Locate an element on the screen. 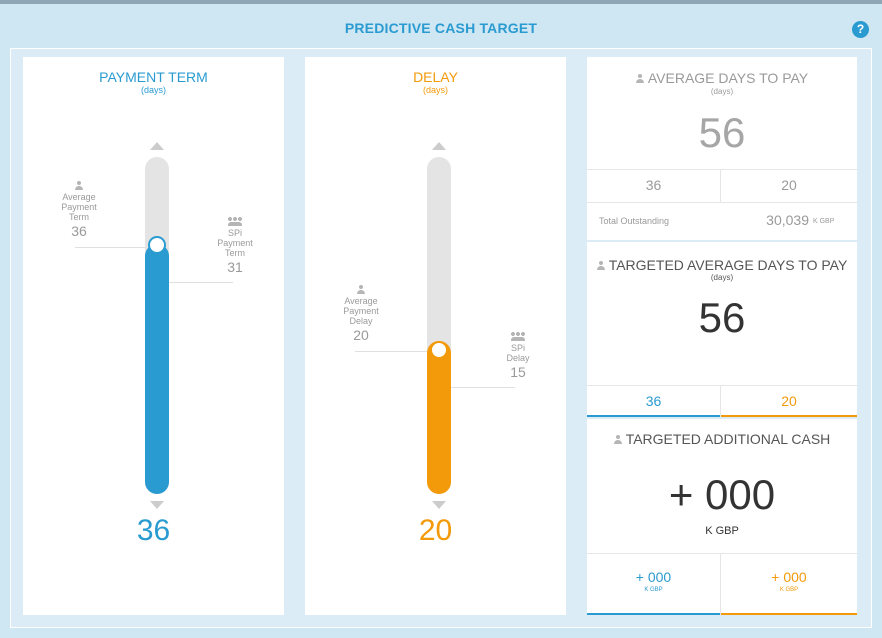 The image size is (882, 638). targeted-cash-title: TARGETED ADDITIONAL CASH is located at coordinates (722, 439).